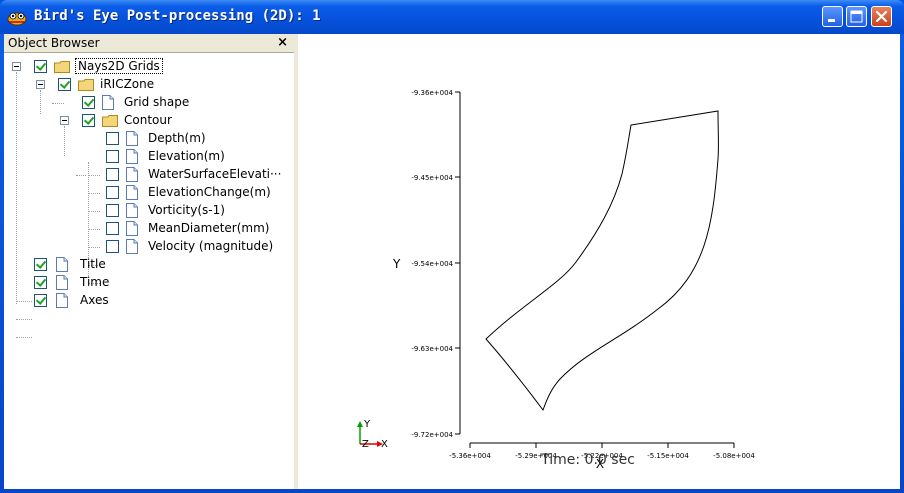  I want to click on tree-node-iriczone: iRICZone, so click(149, 85).